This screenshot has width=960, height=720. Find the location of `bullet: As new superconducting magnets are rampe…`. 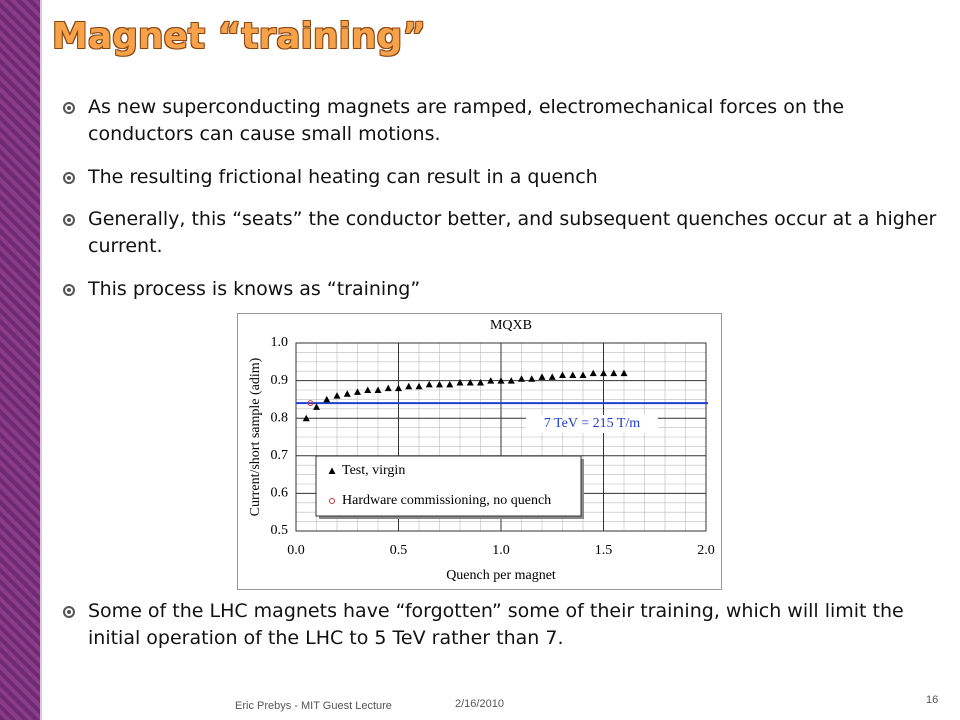

bullet: As new superconducting magnets are rampe… is located at coordinates (505, 121).